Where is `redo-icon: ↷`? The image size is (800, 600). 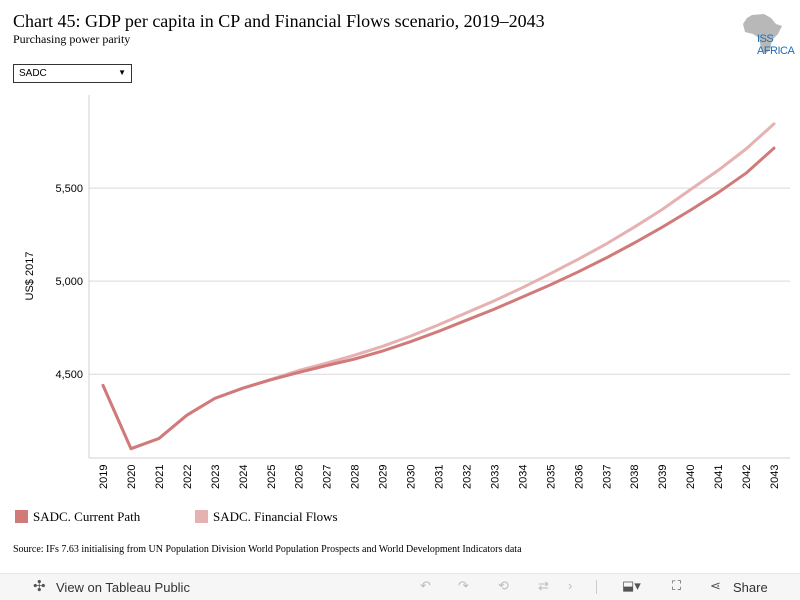 redo-icon: ↷ is located at coordinates (463, 585).